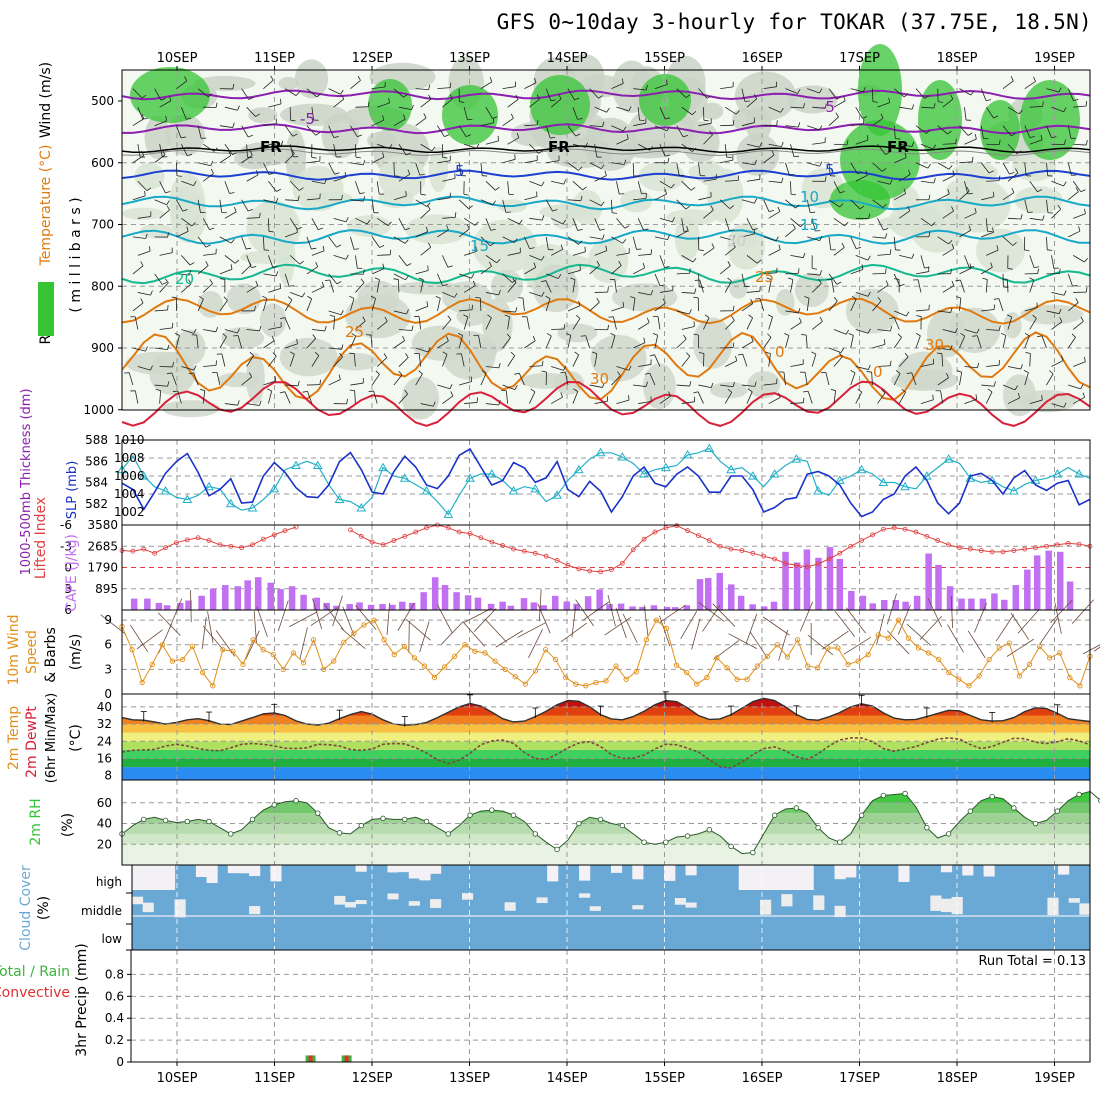 The image size is (1100, 1100). What do you see at coordinates (638, 907) in the screenshot?
I see `cloud-gap-mid` at bounding box center [638, 907].